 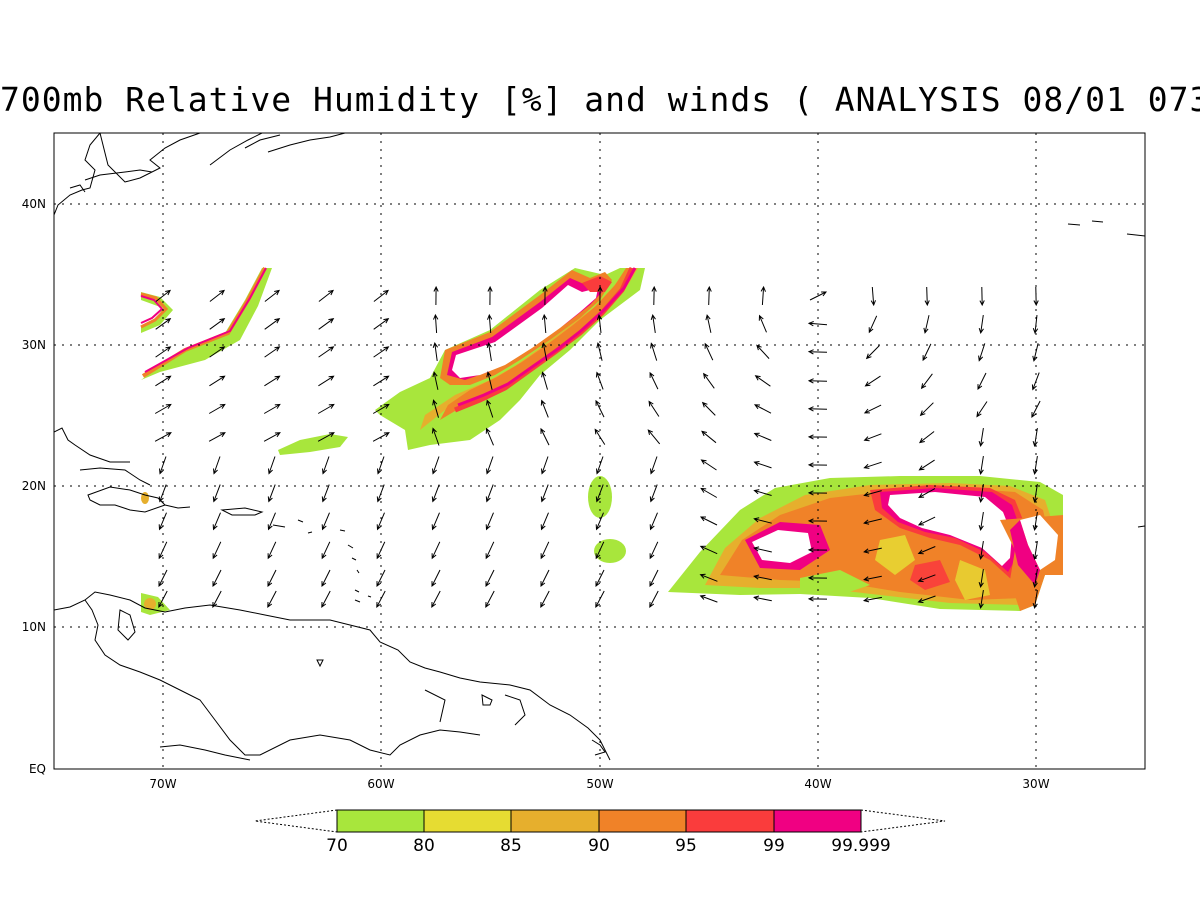 What do you see at coordinates (599, 784) in the screenshot?
I see `x-tick-label: 50W` at bounding box center [599, 784].